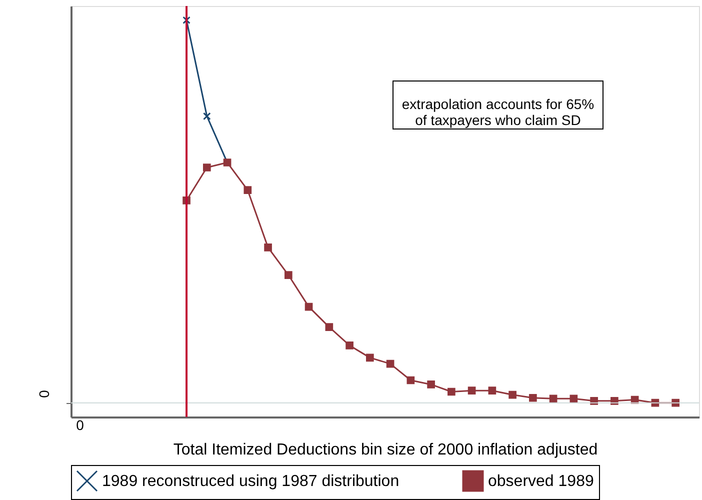  I want to click on x-axis-title: Total Itemized Deductions bin size of 2000 inflation adjusted, so click(385, 450).